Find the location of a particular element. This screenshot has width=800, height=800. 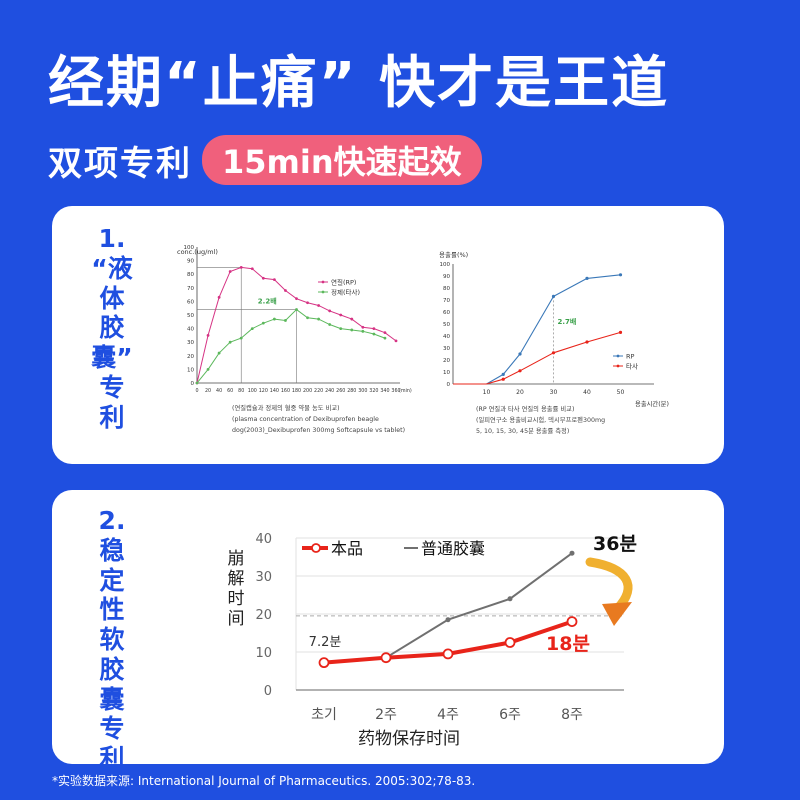

left-chart-x-unit: (min) is located at coordinates (405, 391).